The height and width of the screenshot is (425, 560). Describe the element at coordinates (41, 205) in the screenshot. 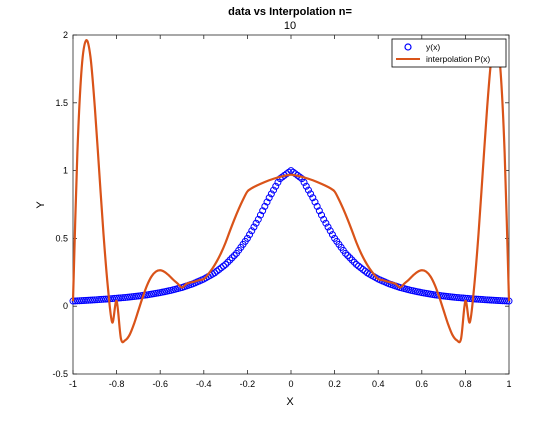

I see `y-axis-label: Y` at that location.